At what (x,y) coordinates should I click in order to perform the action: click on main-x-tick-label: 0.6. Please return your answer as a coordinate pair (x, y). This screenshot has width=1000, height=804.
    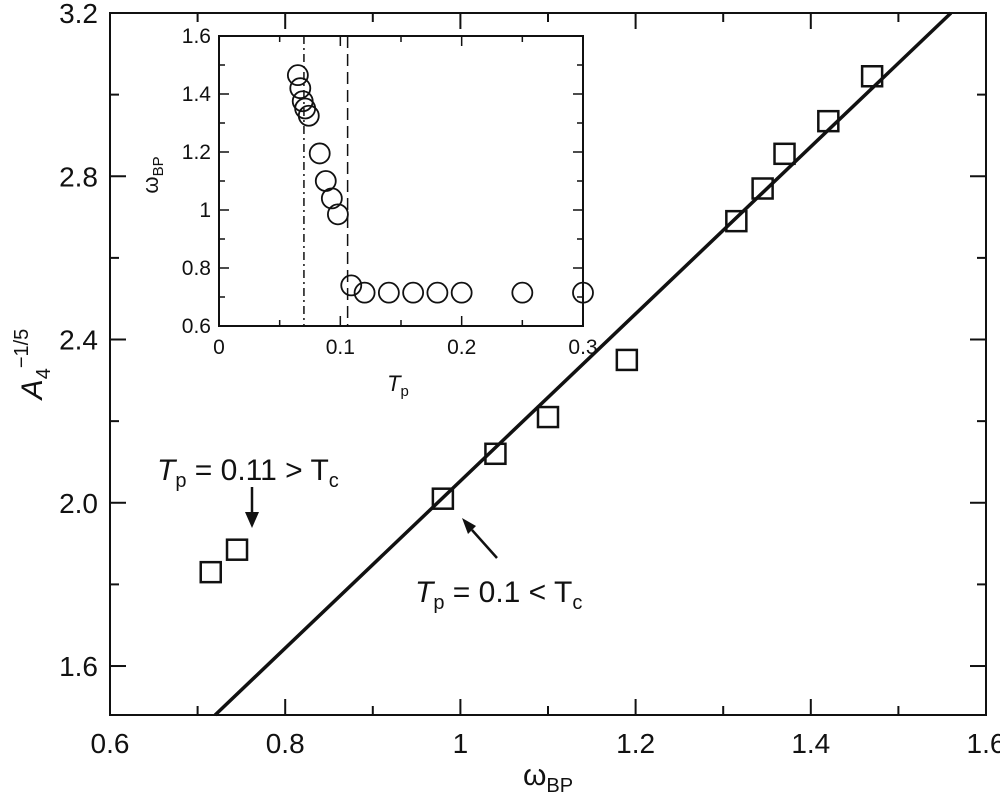
    Looking at the image, I should click on (110, 743).